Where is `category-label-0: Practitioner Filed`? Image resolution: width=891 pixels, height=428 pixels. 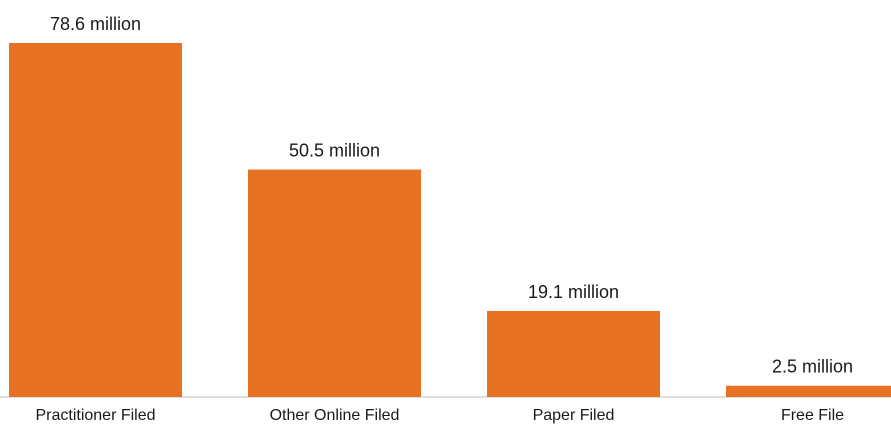
category-label-0: Practitioner Filed is located at coordinates (95, 415).